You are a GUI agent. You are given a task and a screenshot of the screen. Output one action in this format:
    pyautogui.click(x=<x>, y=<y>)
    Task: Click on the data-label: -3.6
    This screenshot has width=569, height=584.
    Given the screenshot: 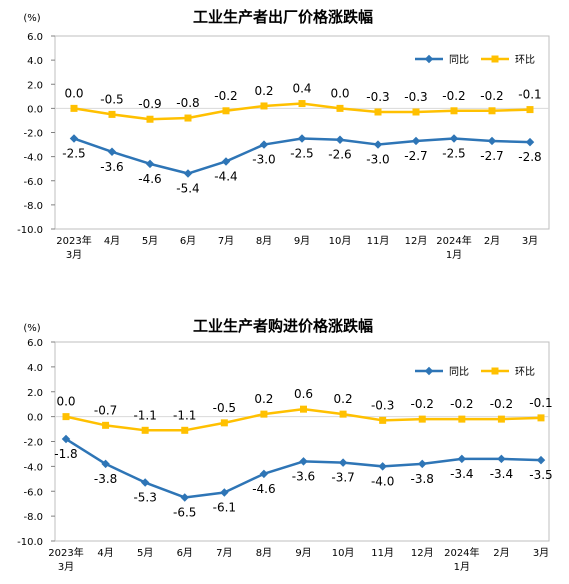 What is the action you would take?
    pyautogui.click(x=303, y=476)
    